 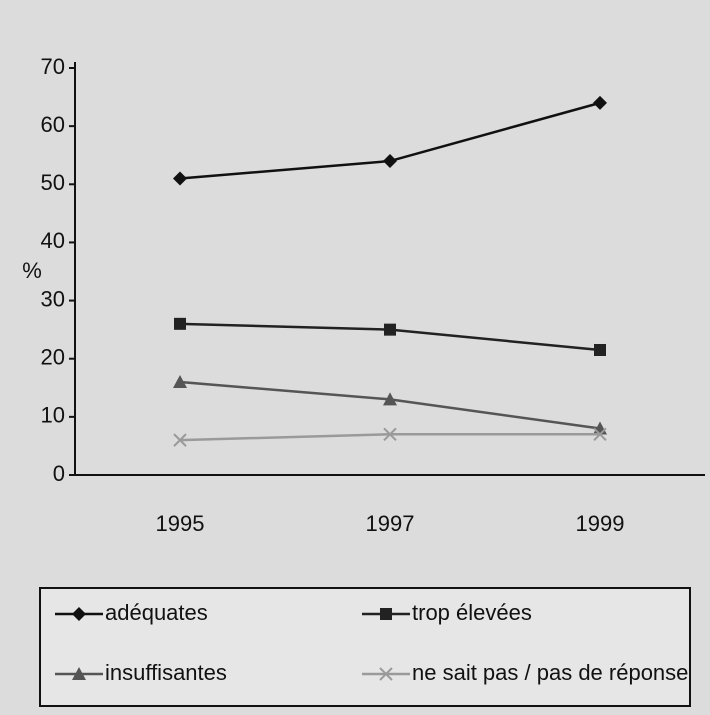 What do you see at coordinates (390, 523) in the screenshot?
I see `x-tick-label: 1997` at bounding box center [390, 523].